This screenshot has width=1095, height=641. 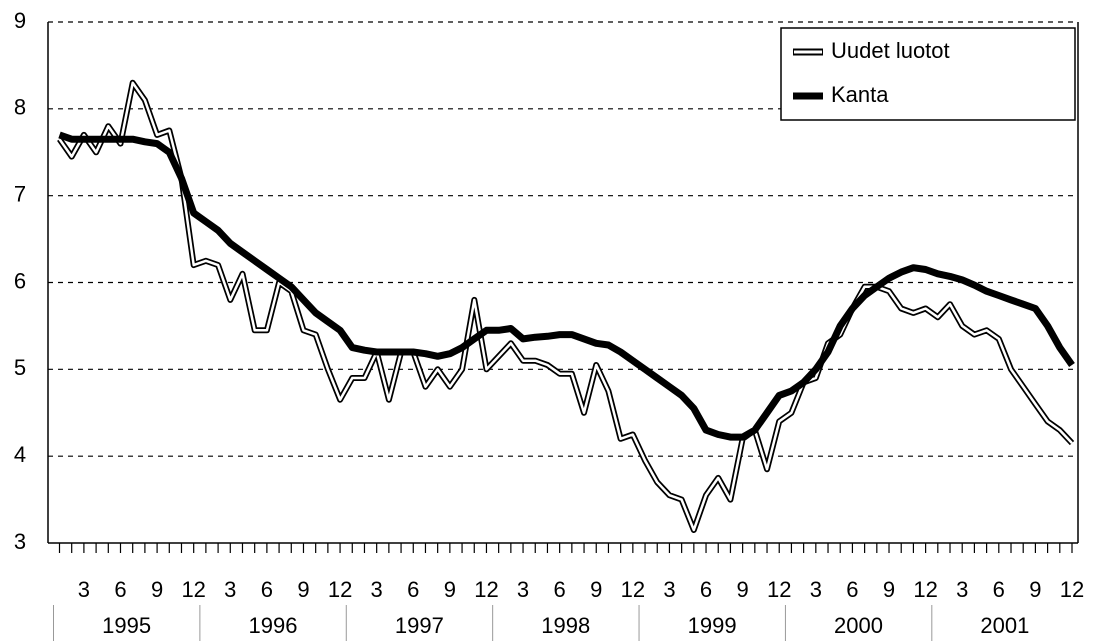 What do you see at coordinates (890, 50) in the screenshot?
I see `legend-label: Uudet luotot` at bounding box center [890, 50].